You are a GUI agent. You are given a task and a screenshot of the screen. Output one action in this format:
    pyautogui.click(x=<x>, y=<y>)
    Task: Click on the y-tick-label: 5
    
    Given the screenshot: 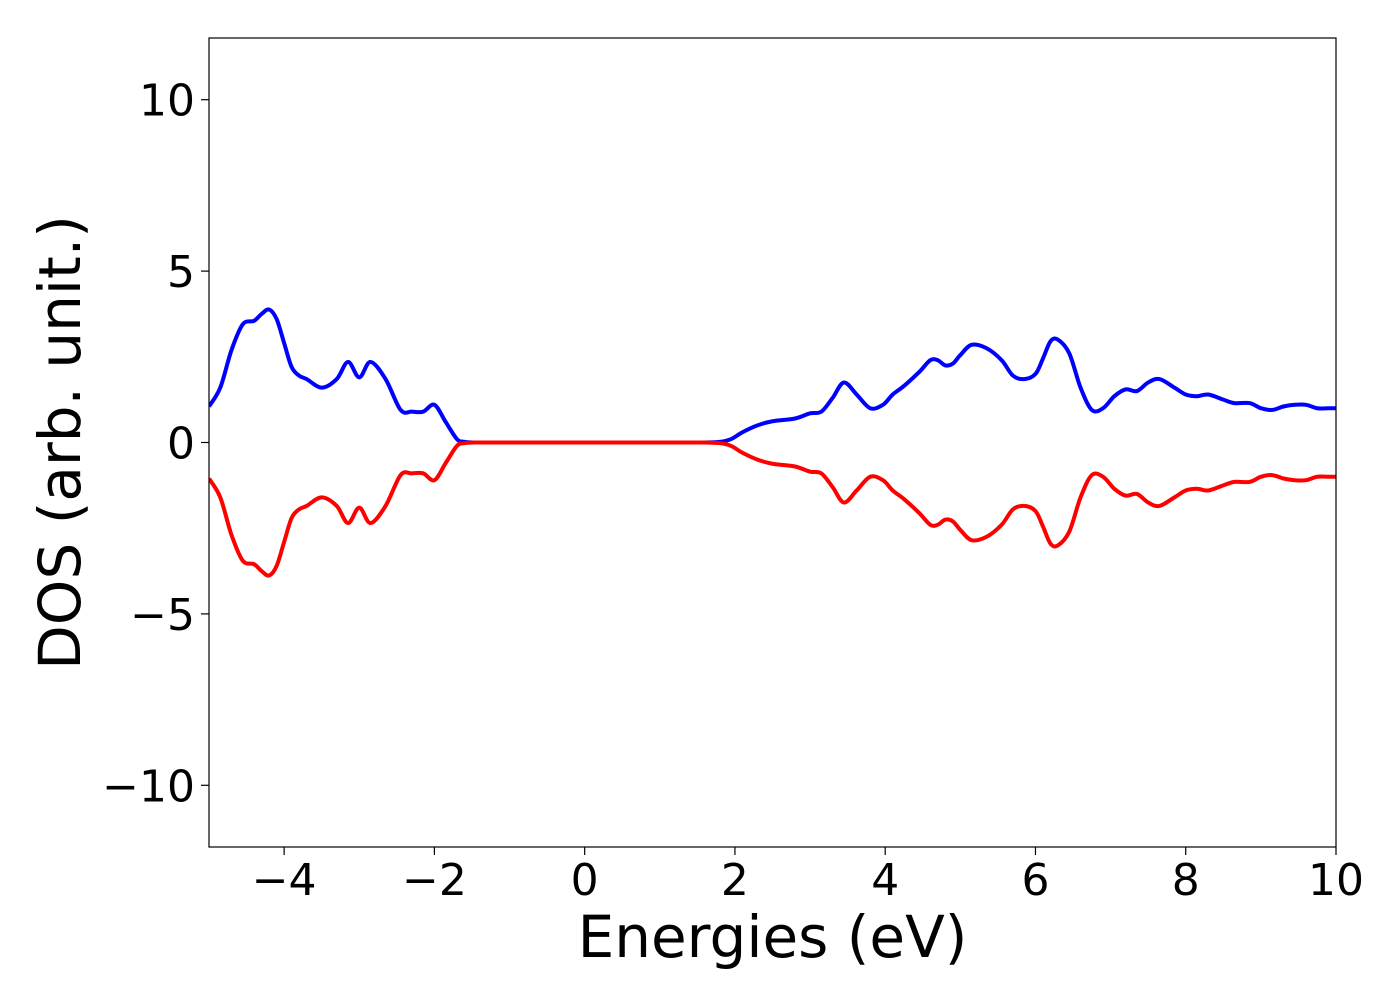 What is the action you would take?
    pyautogui.click(x=181, y=272)
    